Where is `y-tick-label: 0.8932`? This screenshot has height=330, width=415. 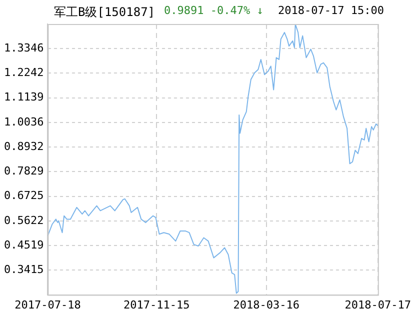 y-tick-label: 0.8932 is located at coordinates (24, 146).